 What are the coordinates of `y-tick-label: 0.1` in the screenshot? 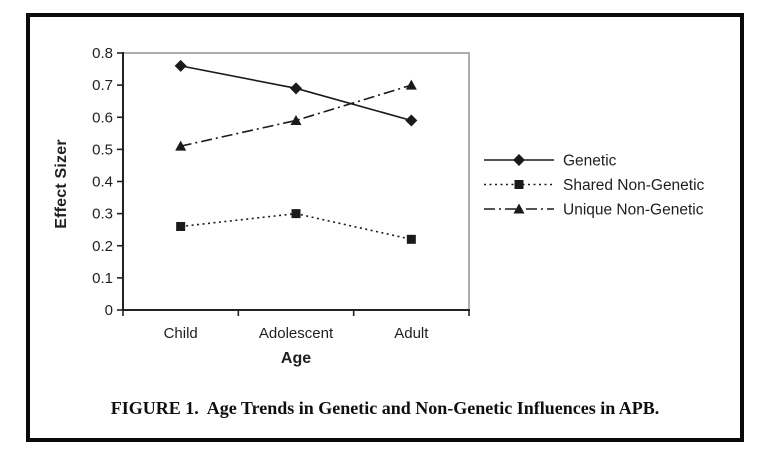 It's located at (102, 278).